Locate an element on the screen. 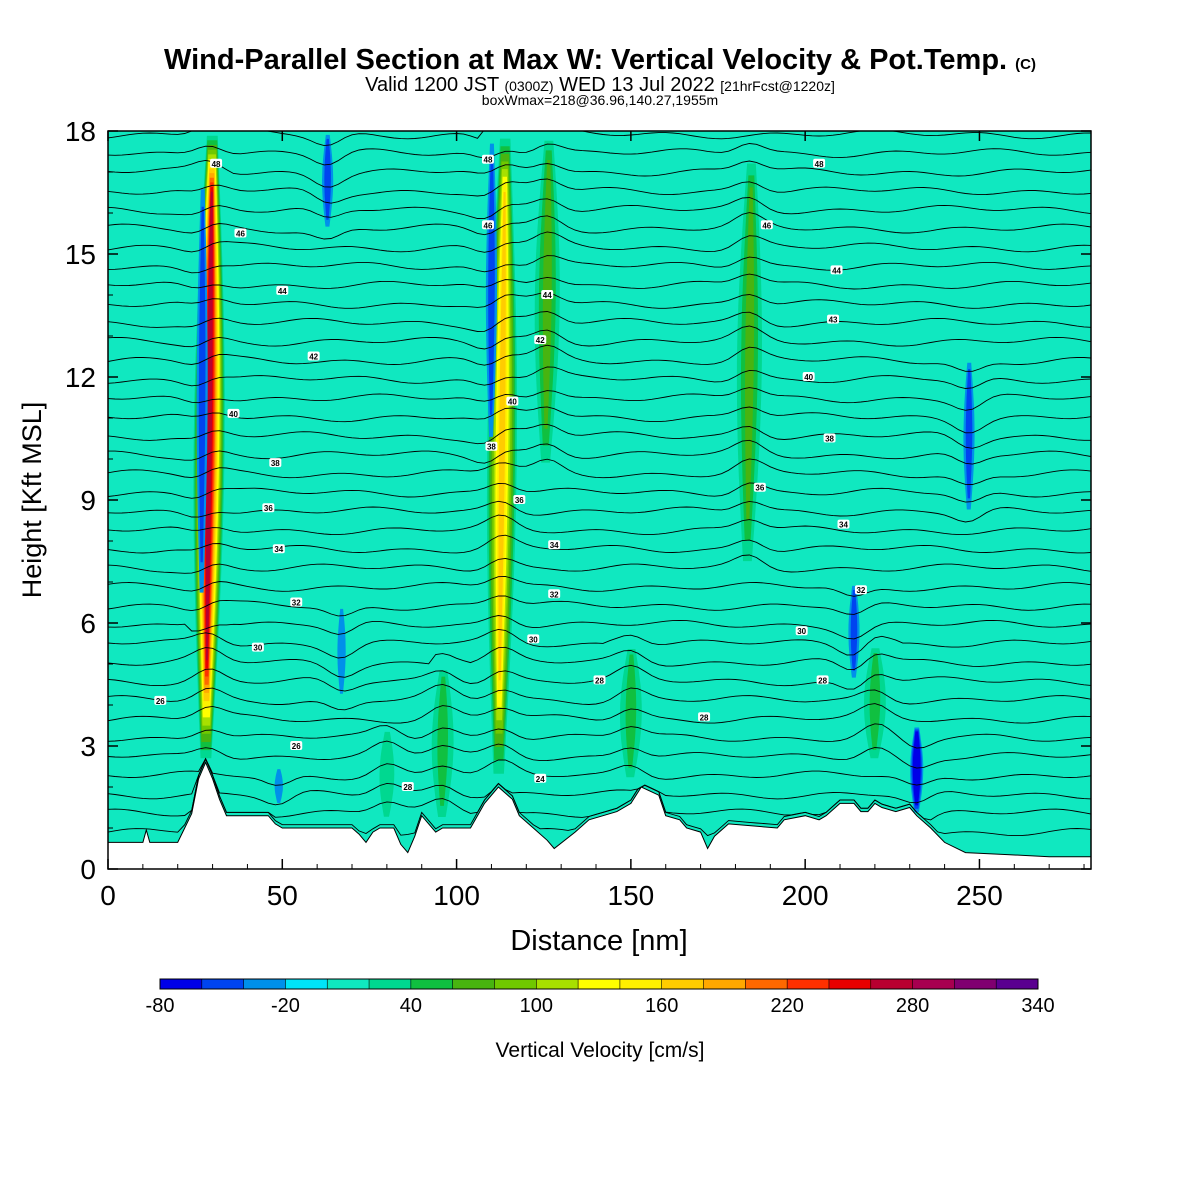 The width and height of the screenshot is (1200, 1200). y-tick-label: 9 is located at coordinates (88, 500).